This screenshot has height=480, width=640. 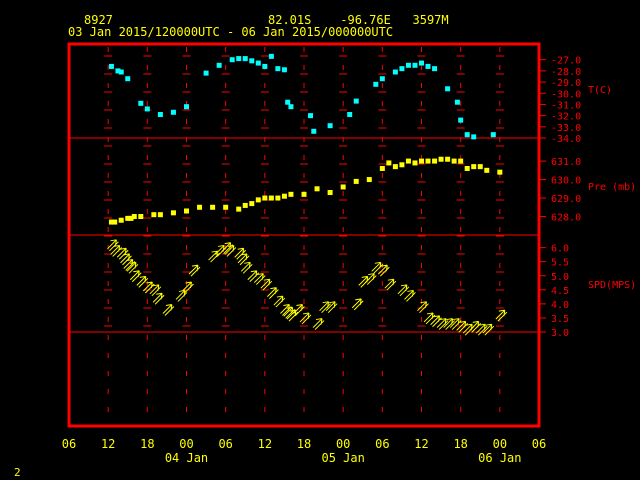 What do you see at coordinates (108, 444) in the screenshot?
I see `x-tick-label: 12` at bounding box center [108, 444].